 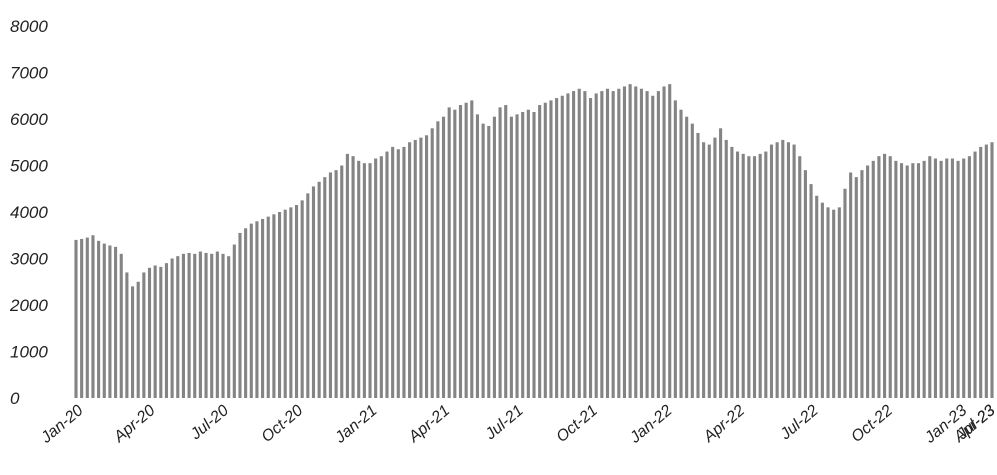 What do you see at coordinates (504, 423) in the screenshot?
I see `x-tick-label: Jul-21` at bounding box center [504, 423].